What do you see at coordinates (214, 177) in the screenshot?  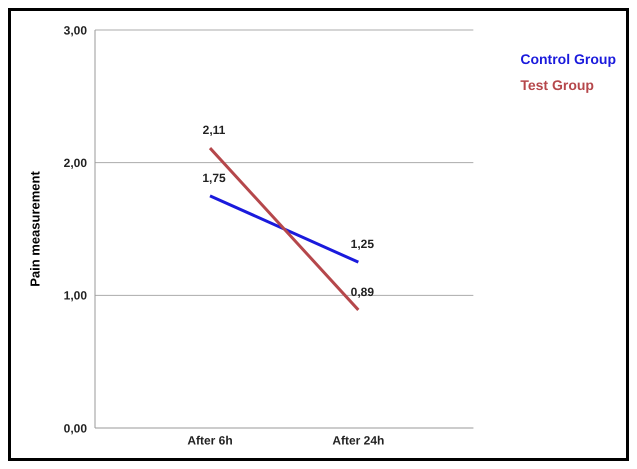 I see `data-label: 1,75` at bounding box center [214, 177].